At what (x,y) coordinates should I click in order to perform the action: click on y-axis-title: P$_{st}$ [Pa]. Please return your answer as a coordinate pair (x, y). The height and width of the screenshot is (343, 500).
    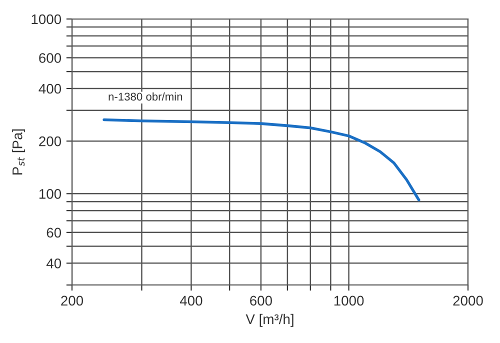
    Looking at the image, I should click on (19, 151).